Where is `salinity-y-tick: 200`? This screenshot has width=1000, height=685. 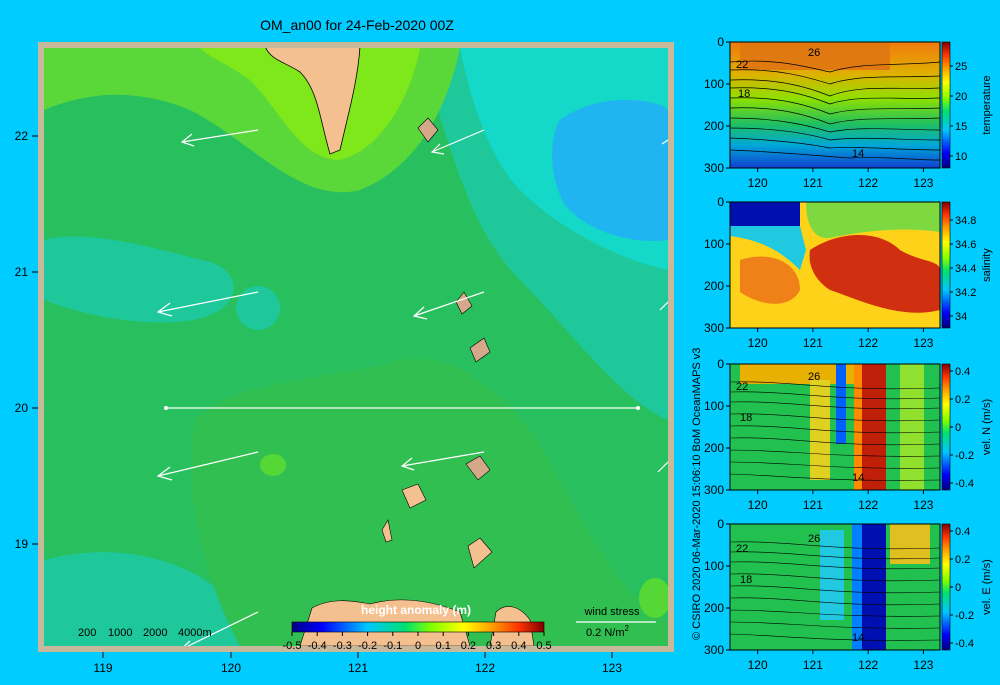
salinity-y-tick: 200 is located at coordinates (717, 286).